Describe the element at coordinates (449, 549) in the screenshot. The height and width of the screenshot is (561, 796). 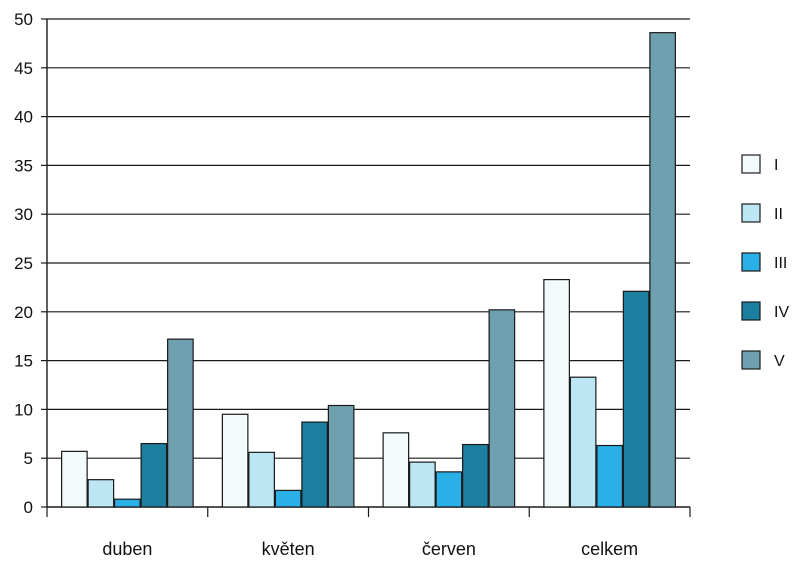
I see `x-category-label: červen` at that location.